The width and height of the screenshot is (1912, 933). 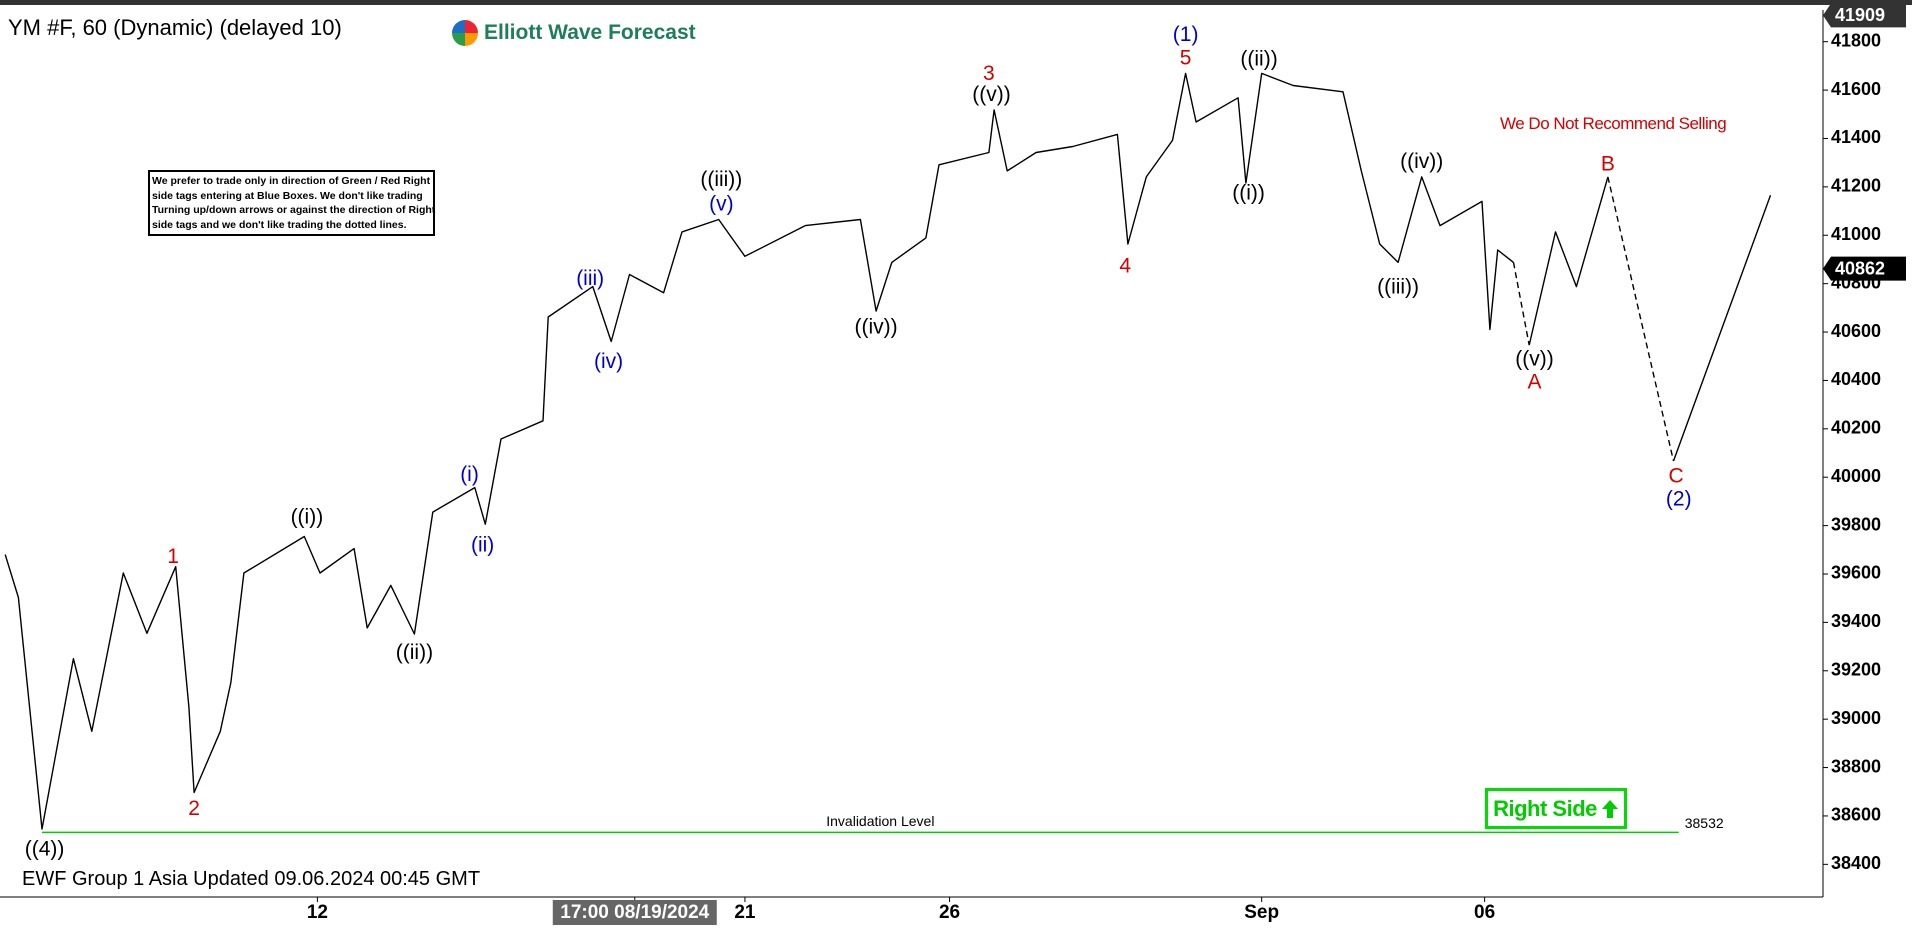 What do you see at coordinates (1676, 475) in the screenshot?
I see `wave-label: C` at bounding box center [1676, 475].